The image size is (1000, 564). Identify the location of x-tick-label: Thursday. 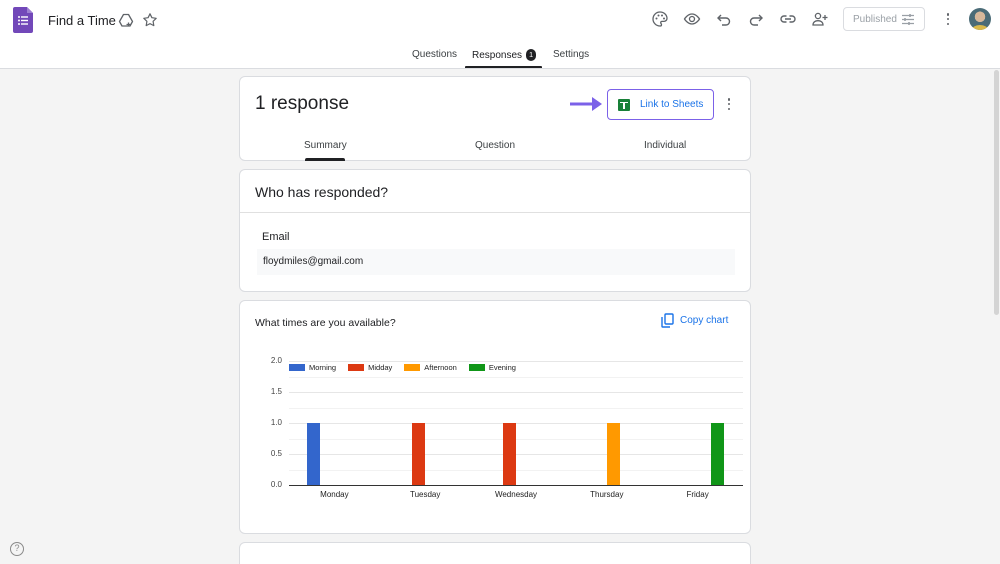
(607, 494).